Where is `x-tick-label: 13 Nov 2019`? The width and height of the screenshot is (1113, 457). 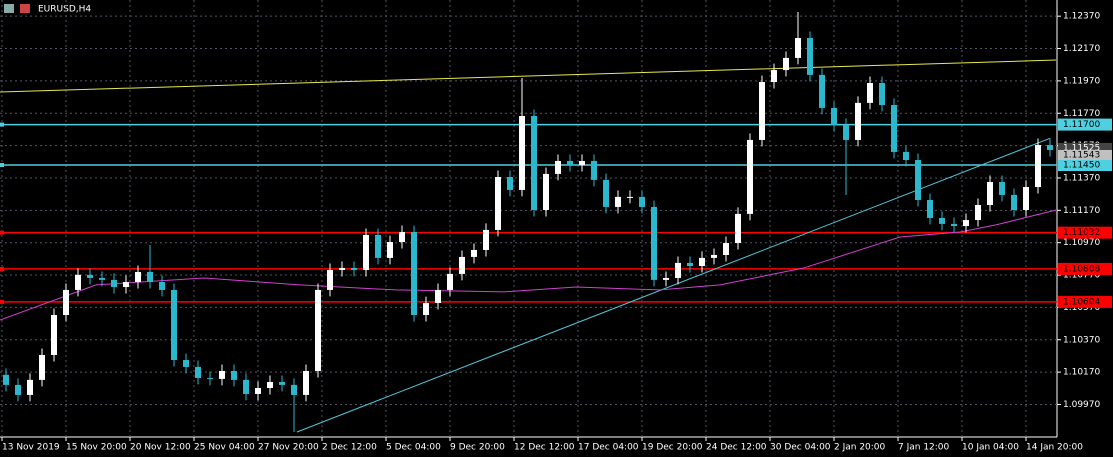
x-tick-label: 13 Nov 2019 is located at coordinates (31, 448).